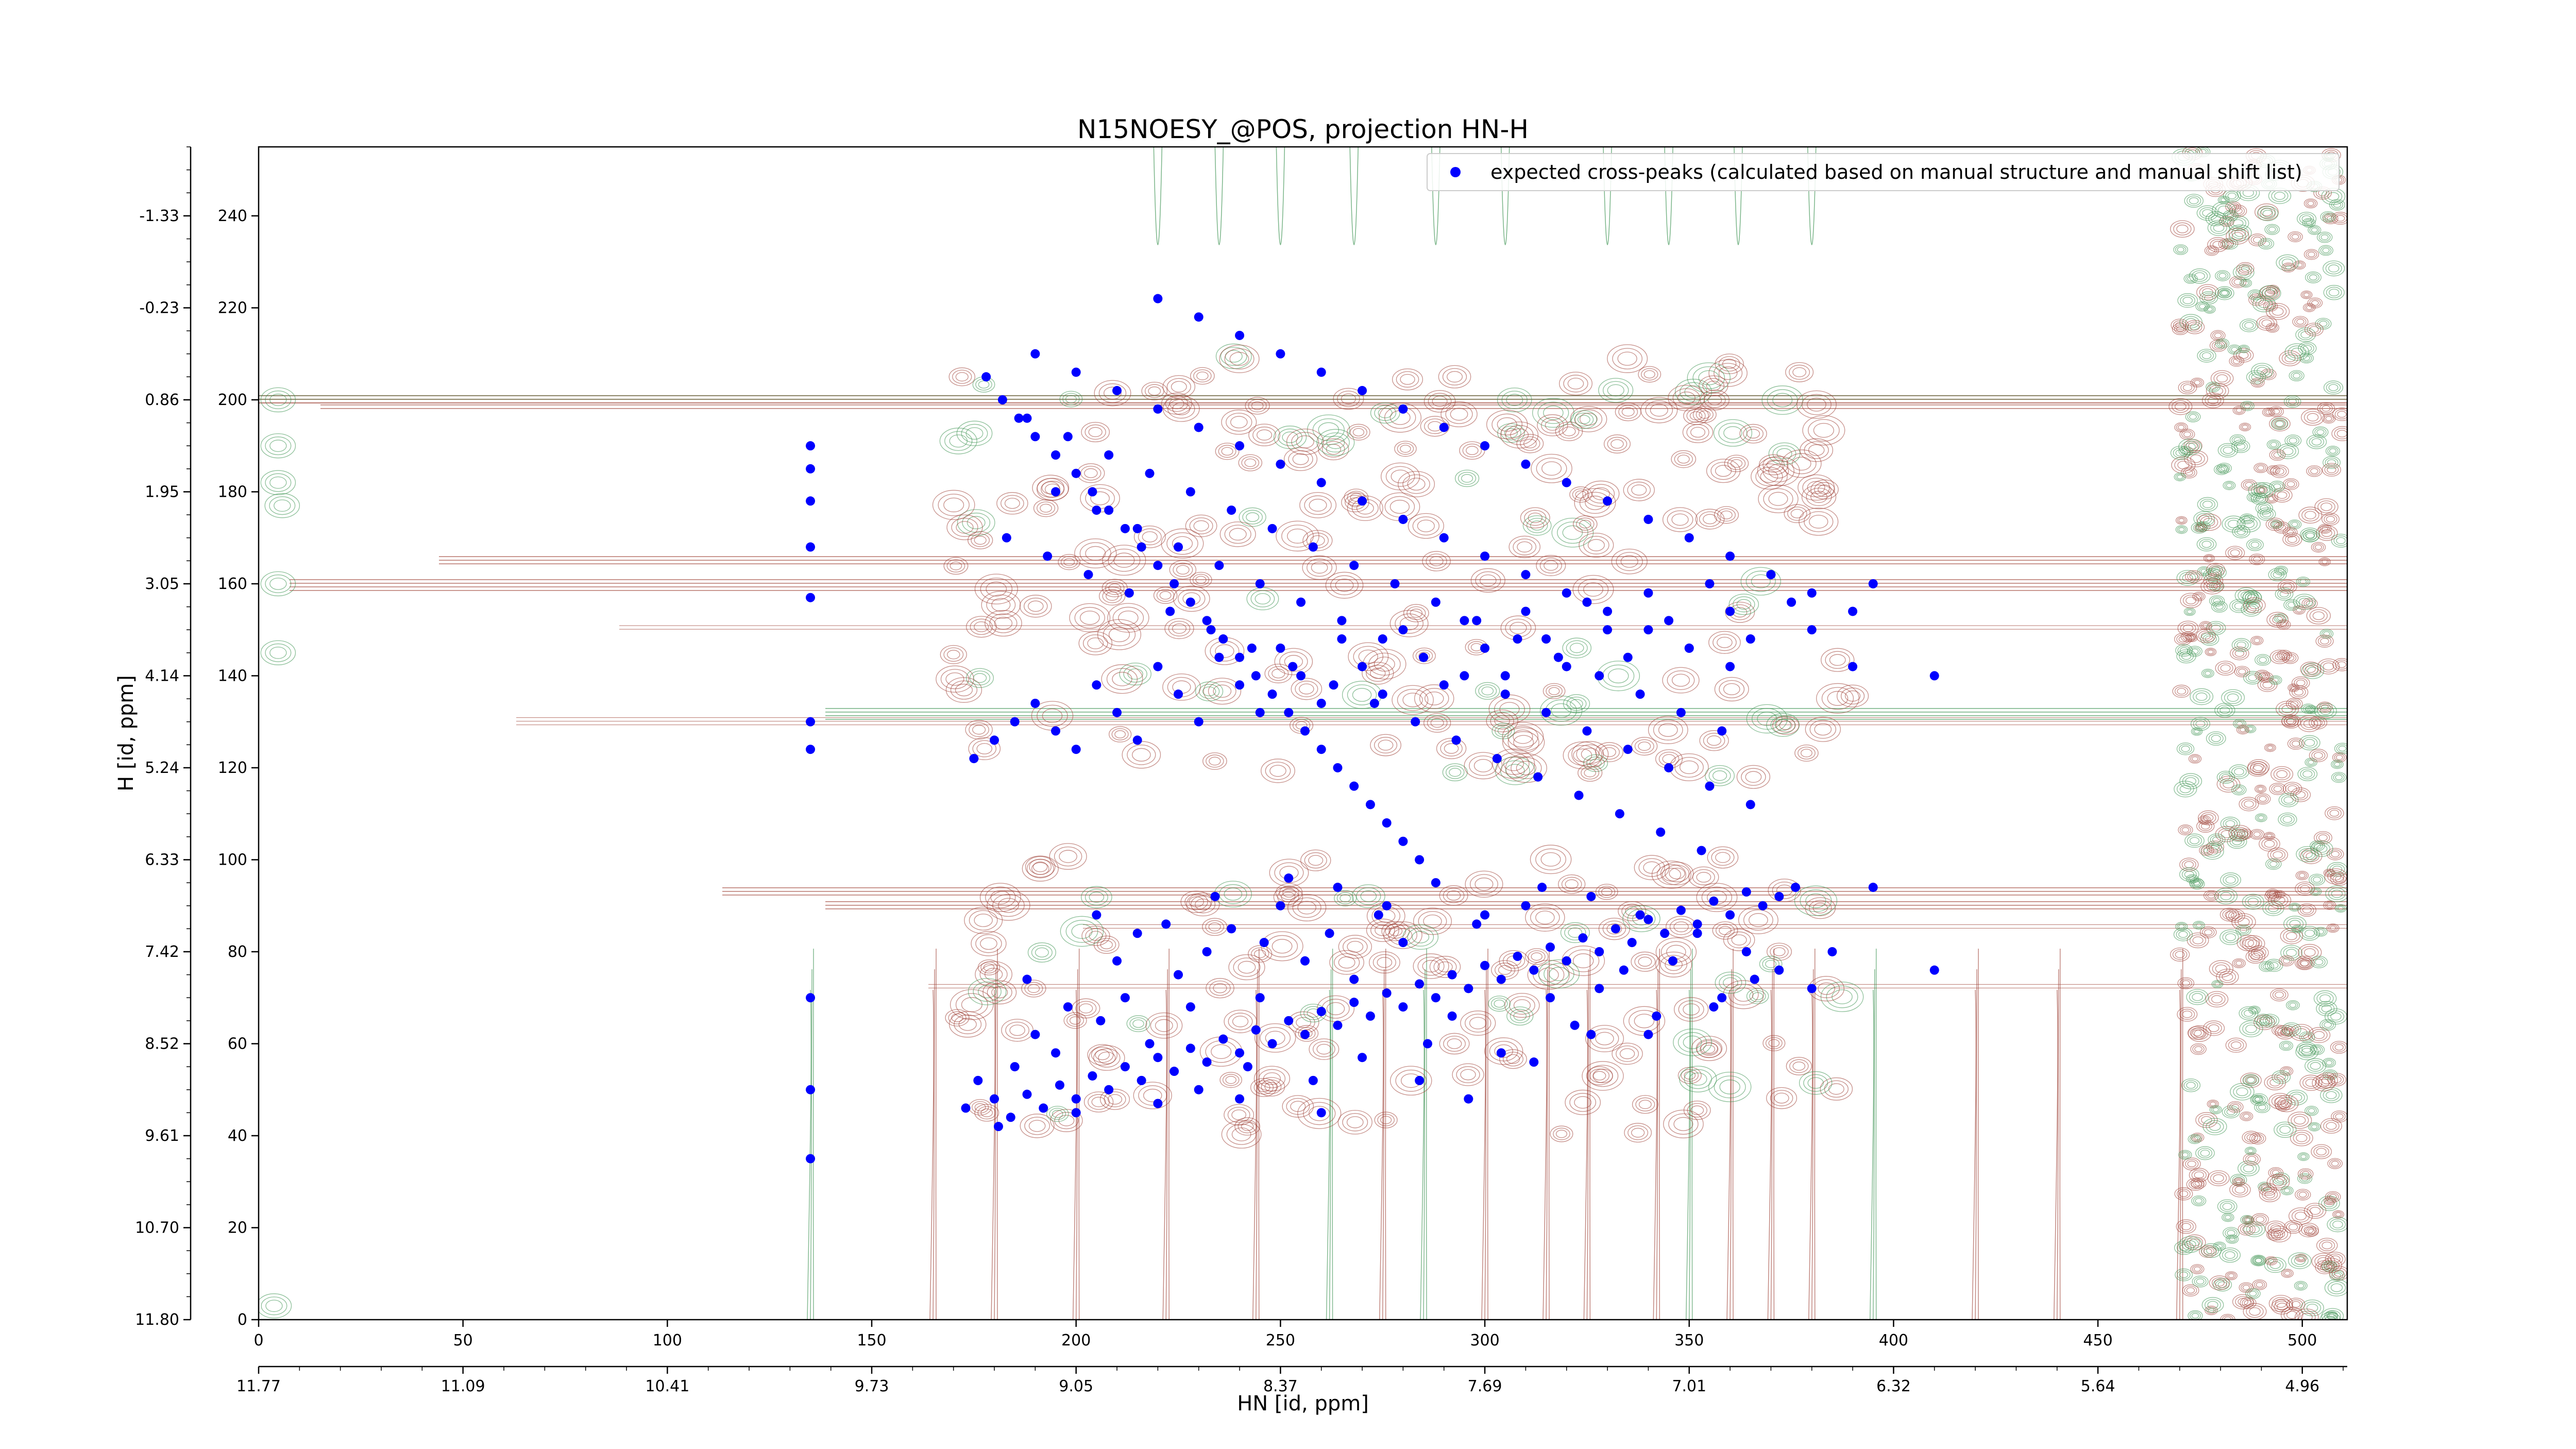  I want to click on x-ppm-tick-label: 8.37, so click(1280, 1386).